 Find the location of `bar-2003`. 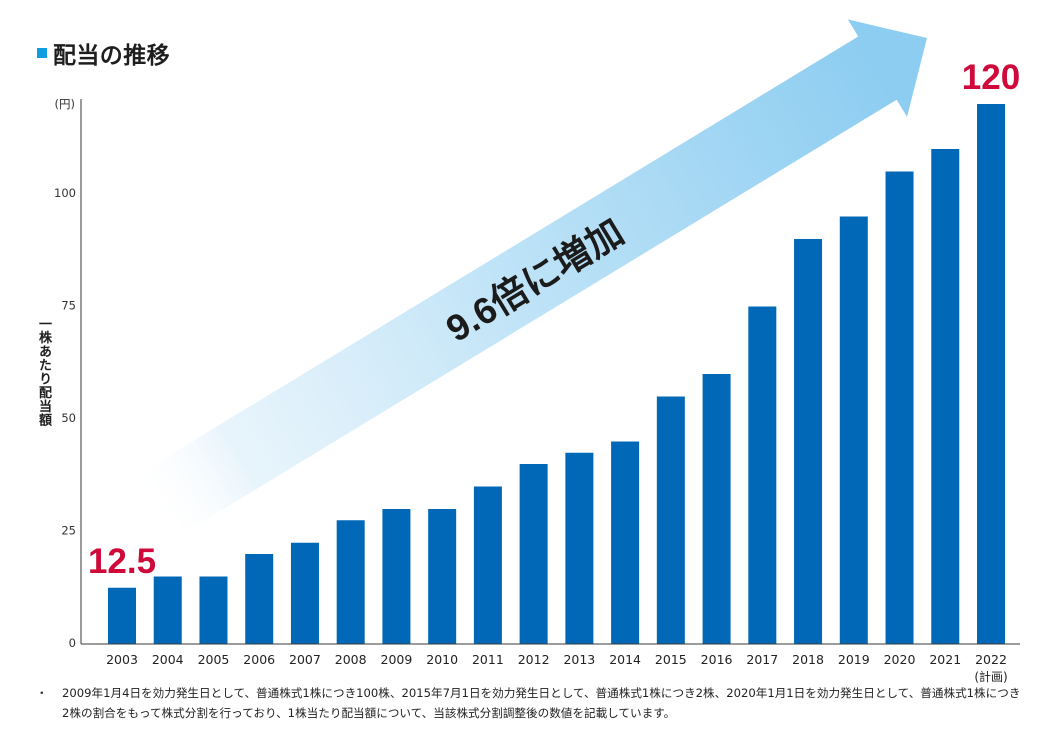

bar-2003 is located at coordinates (122, 615).